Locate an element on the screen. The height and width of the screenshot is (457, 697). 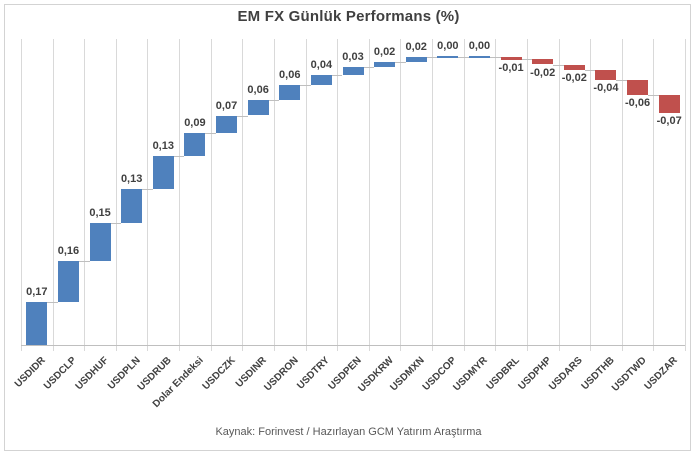
value-label-usdczk: 0,07 is located at coordinates (226, 105).